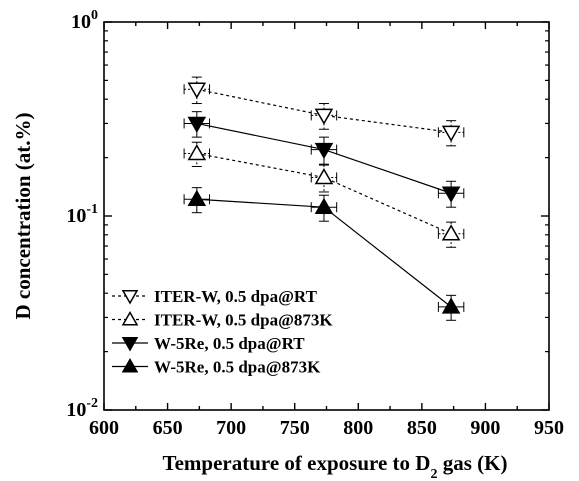 The width and height of the screenshot is (579, 481). Describe the element at coordinates (236, 296) in the screenshot. I see `legend-label: ITER-W, 0.5 dpa@RT` at that location.